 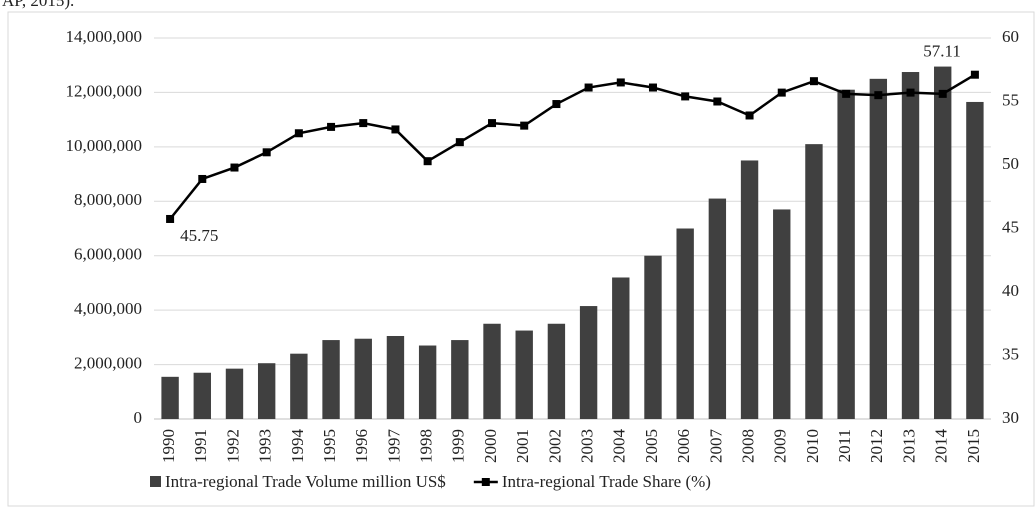 I want to click on x-tick-label: 2005, so click(x=651, y=446).